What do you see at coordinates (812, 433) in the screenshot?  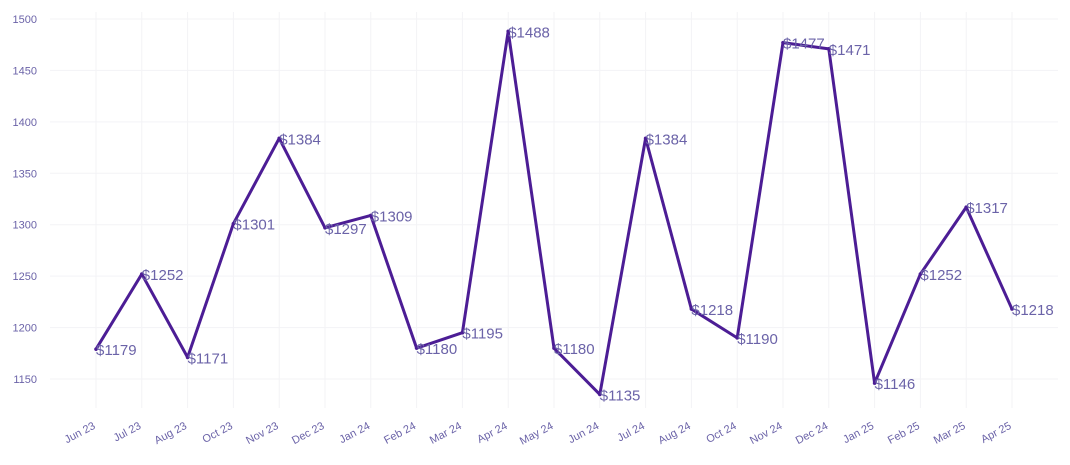 I see `x-tick-label: Dec 24` at bounding box center [812, 433].